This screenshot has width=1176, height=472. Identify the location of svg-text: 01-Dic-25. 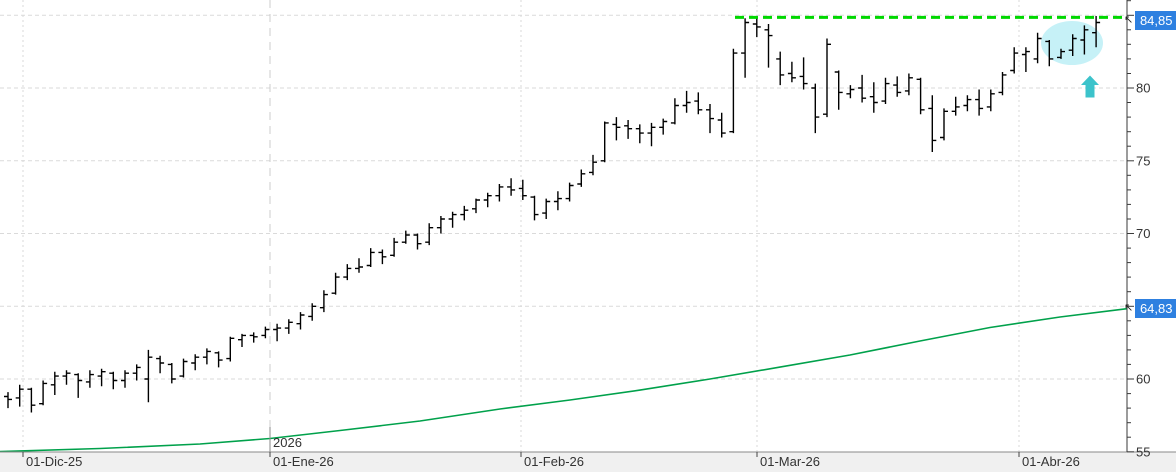
(54, 461).